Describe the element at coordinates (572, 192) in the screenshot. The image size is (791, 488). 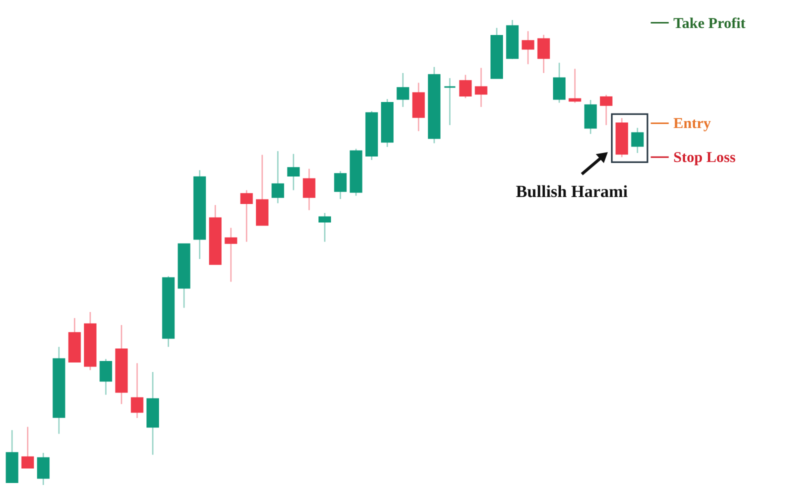
I see `annotation: Bullish Harami` at that location.